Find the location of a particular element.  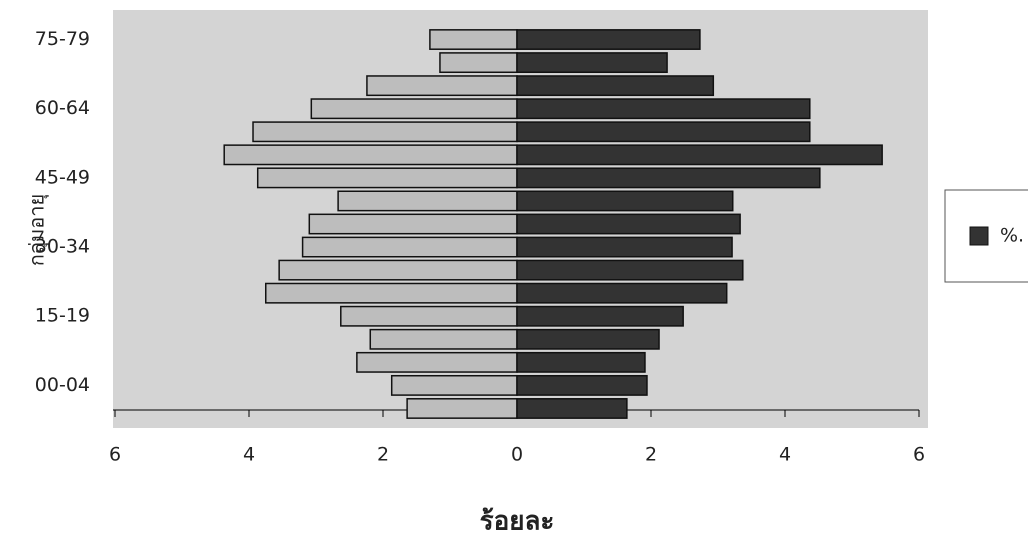

legend-swatch is located at coordinates (979, 236).